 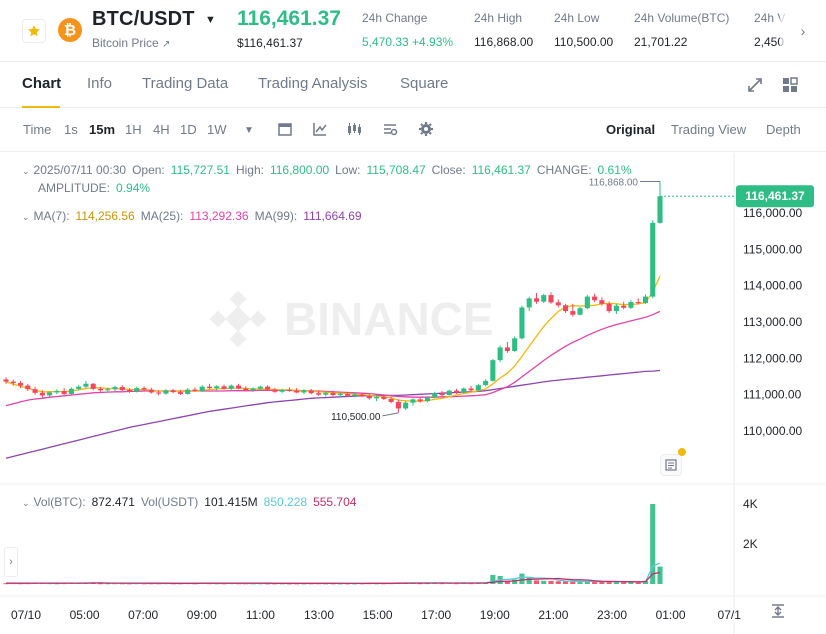 What do you see at coordinates (313, 83) in the screenshot?
I see `tab-trading-analysis: Trading Analysis` at bounding box center [313, 83].